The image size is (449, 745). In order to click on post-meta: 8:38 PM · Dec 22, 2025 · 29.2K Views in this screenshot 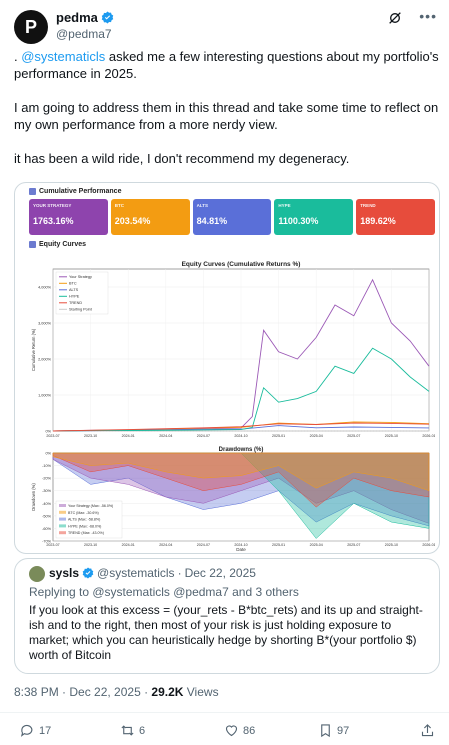, I will do `click(116, 692)`.